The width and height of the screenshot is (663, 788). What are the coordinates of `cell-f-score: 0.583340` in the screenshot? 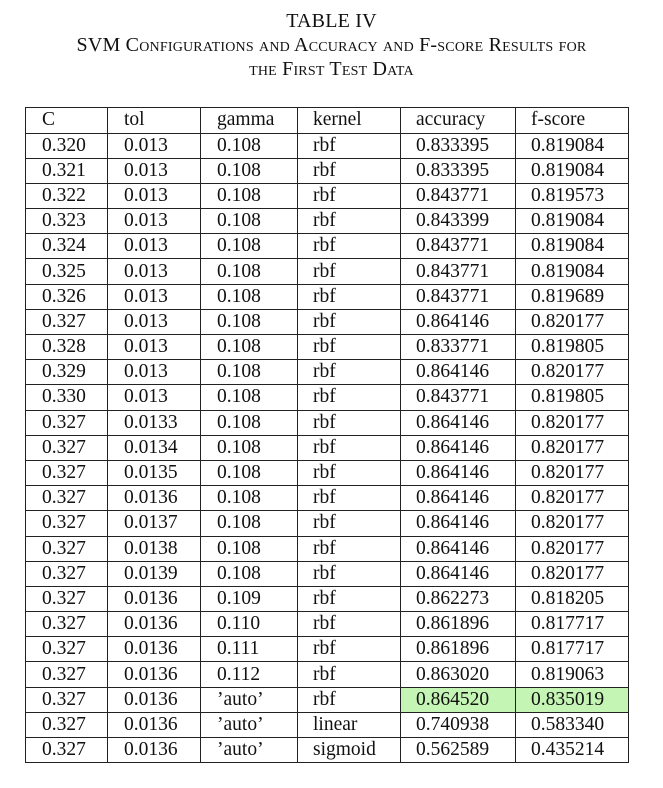 It's located at (572, 725).